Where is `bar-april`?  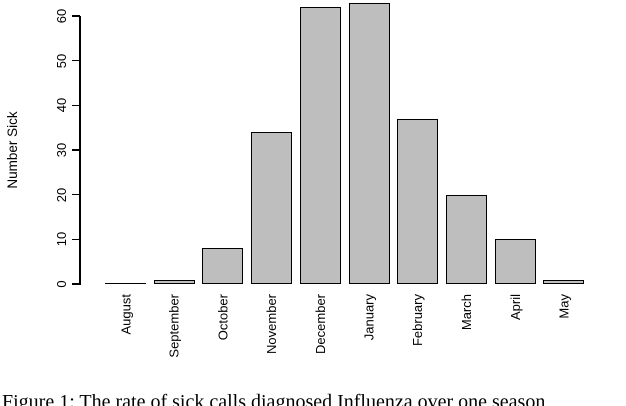
bar-april is located at coordinates (515, 261).